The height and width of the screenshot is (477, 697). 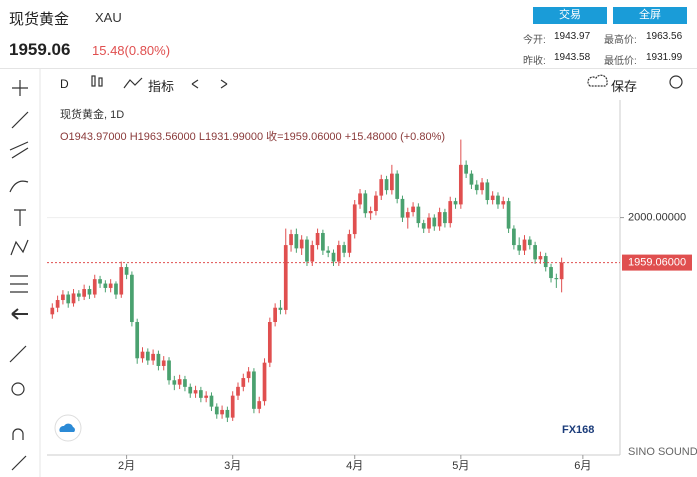 What do you see at coordinates (570, 15) in the screenshot?
I see `trade-button: 交易` at bounding box center [570, 15].